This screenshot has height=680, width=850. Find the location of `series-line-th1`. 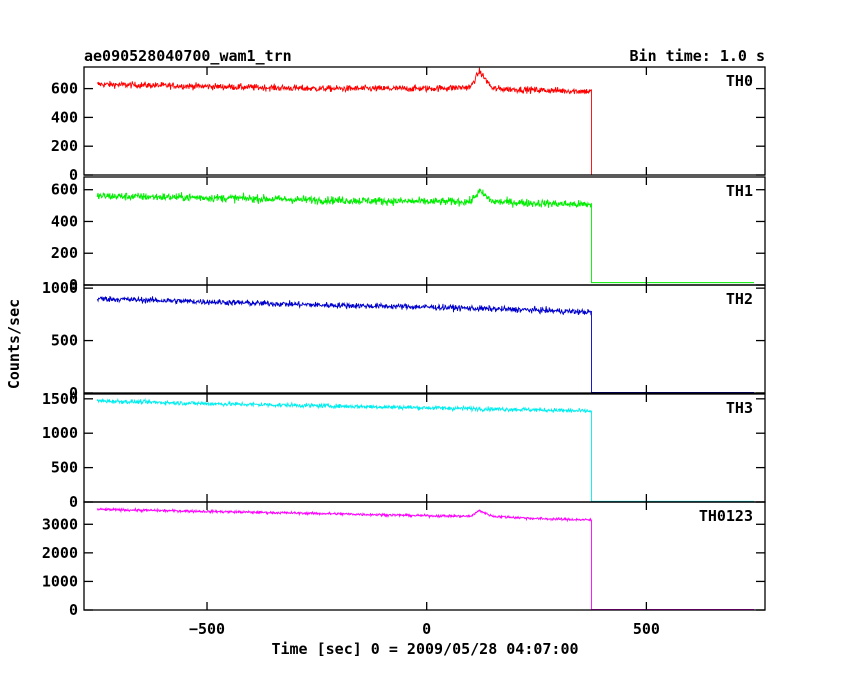

series-line-th1 is located at coordinates (425, 236).